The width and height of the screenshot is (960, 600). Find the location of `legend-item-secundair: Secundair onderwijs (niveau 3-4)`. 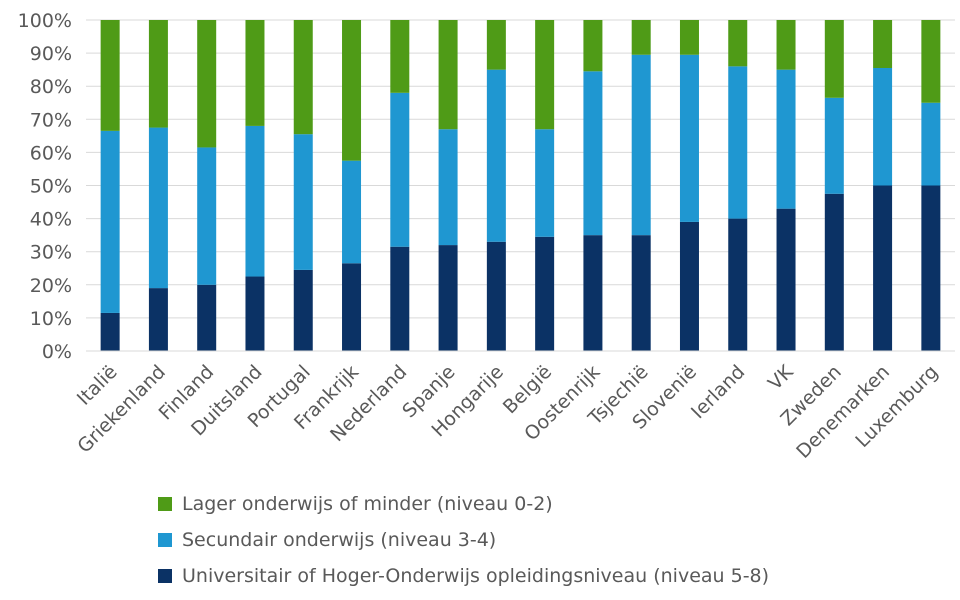

legend-item-secundair: Secundair onderwijs (niveau 3-4) is located at coordinates (463, 540).